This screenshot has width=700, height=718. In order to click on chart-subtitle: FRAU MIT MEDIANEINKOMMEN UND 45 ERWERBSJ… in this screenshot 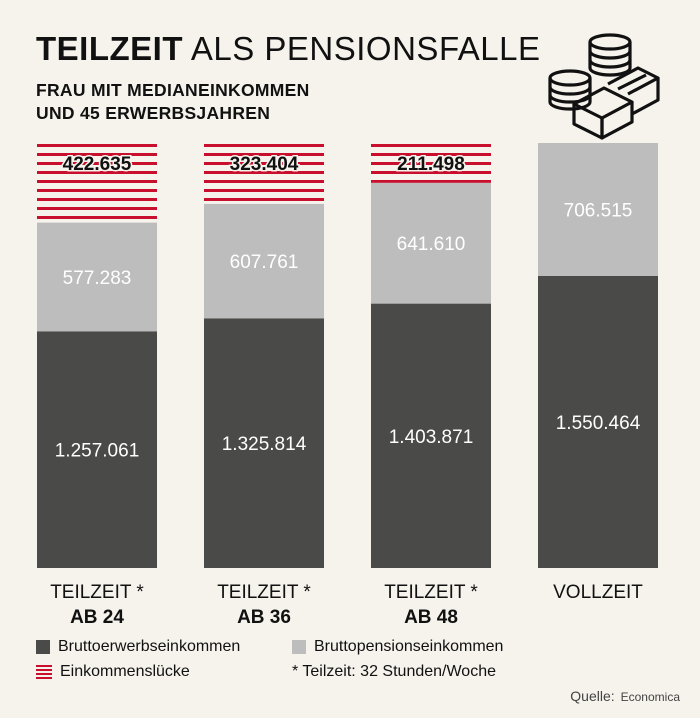, I will do `click(173, 102)`.